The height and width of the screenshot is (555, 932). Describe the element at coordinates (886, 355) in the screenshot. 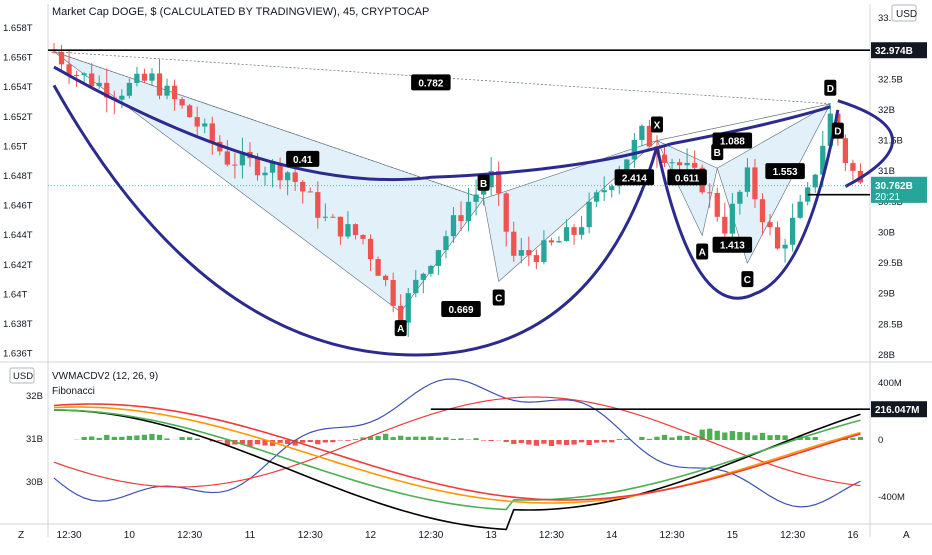

I see `right-axis-tick: 28B` at that location.